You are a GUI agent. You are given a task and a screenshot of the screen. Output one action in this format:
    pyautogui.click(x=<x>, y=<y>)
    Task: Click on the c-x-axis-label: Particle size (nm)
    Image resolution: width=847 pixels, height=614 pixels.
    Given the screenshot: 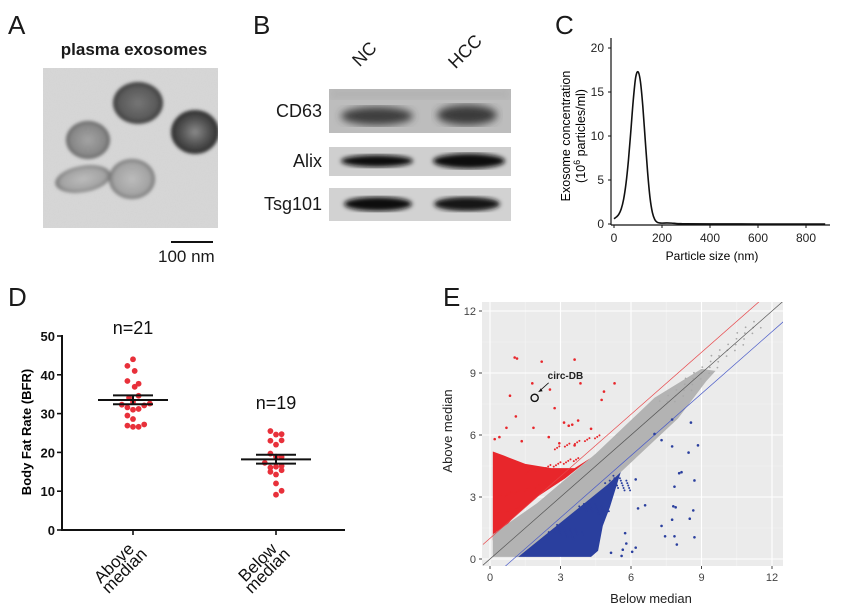 What is the action you would take?
    pyautogui.click(x=712, y=256)
    